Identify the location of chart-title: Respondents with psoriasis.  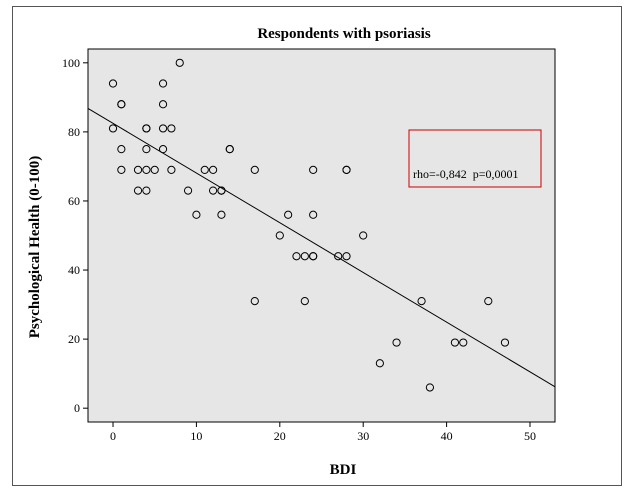
(344, 34).